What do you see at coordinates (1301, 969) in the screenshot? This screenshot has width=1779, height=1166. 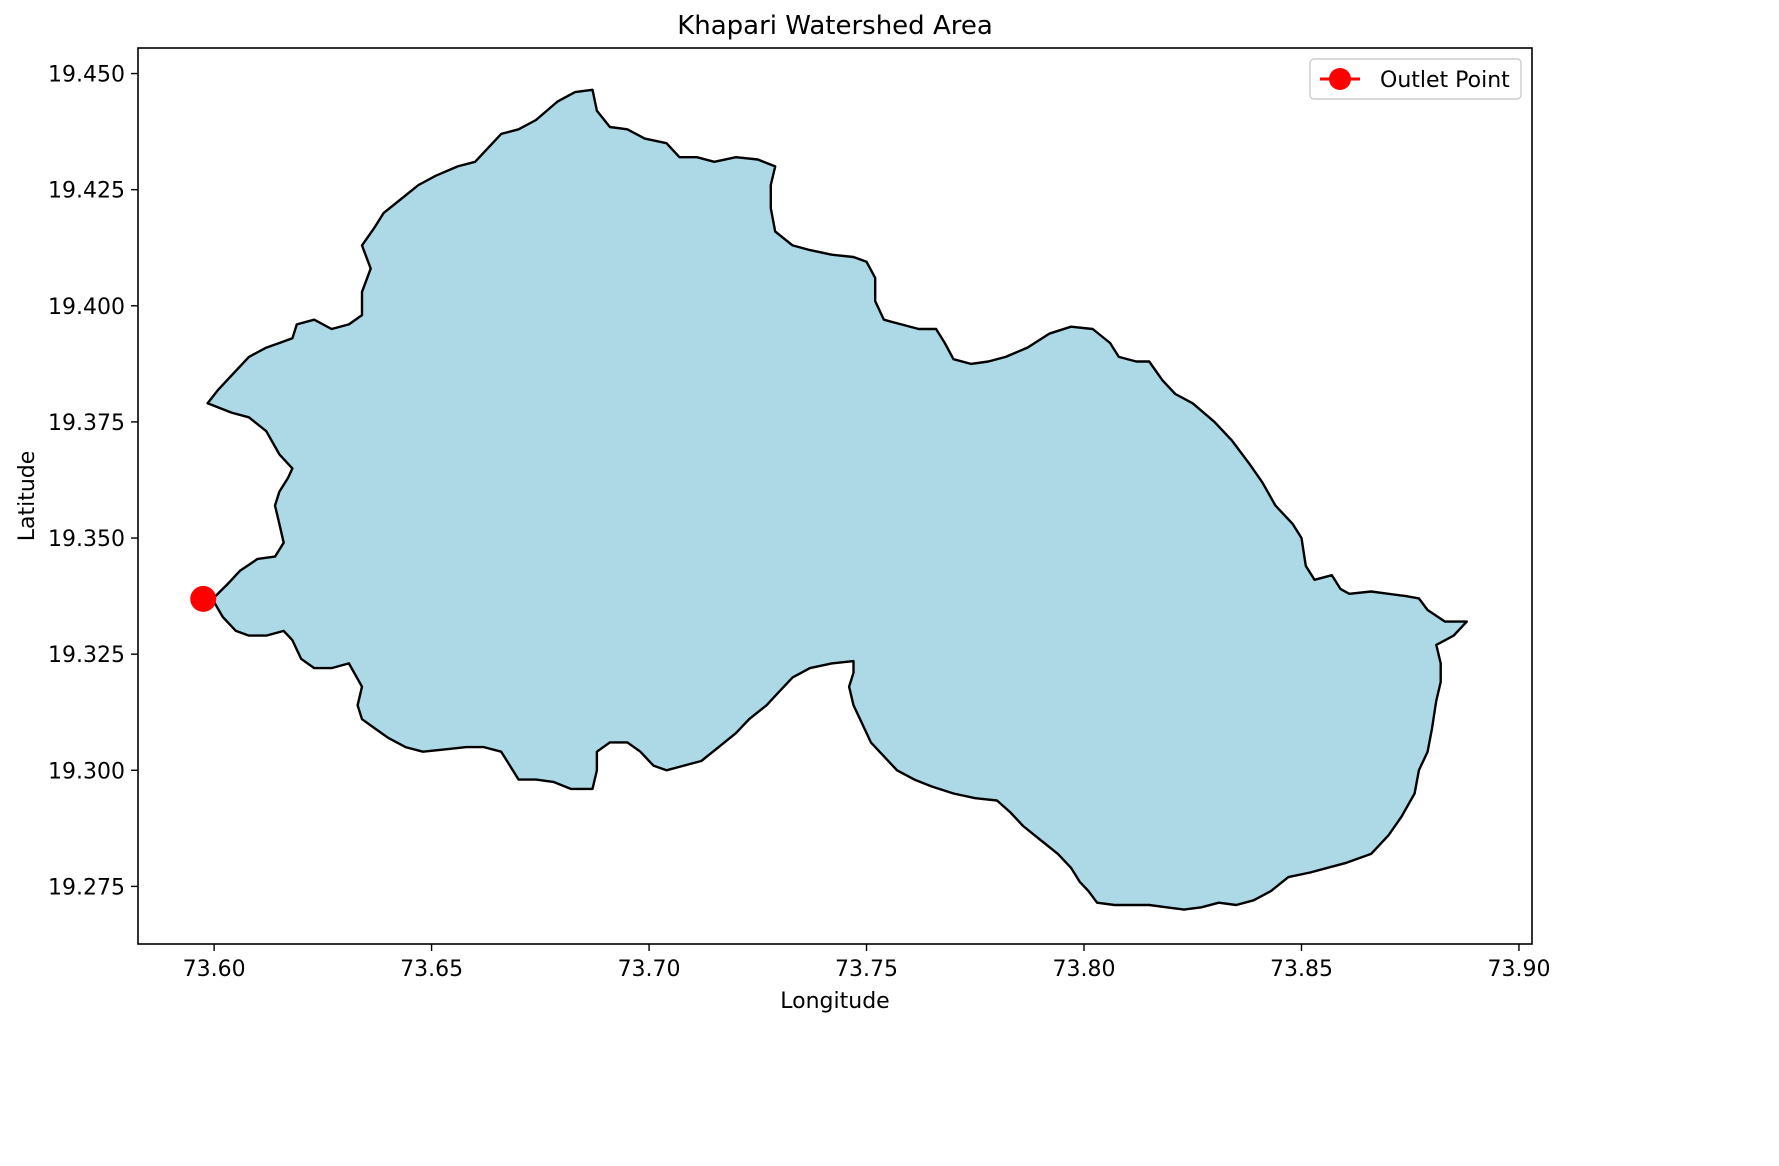 I see `x-tick-label: 73.85` at bounding box center [1301, 969].